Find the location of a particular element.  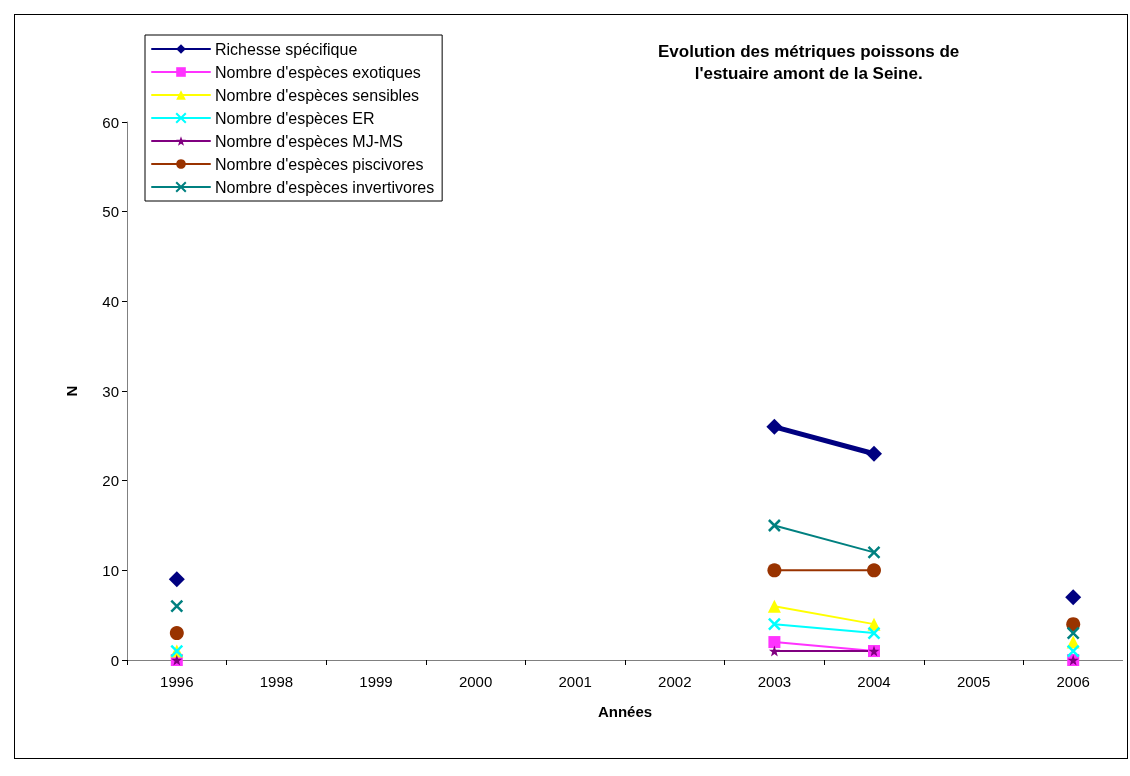

chart-title: Evolution des métriques poissons de l'estuaire amont de la Seine. is located at coordinates (808, 62).